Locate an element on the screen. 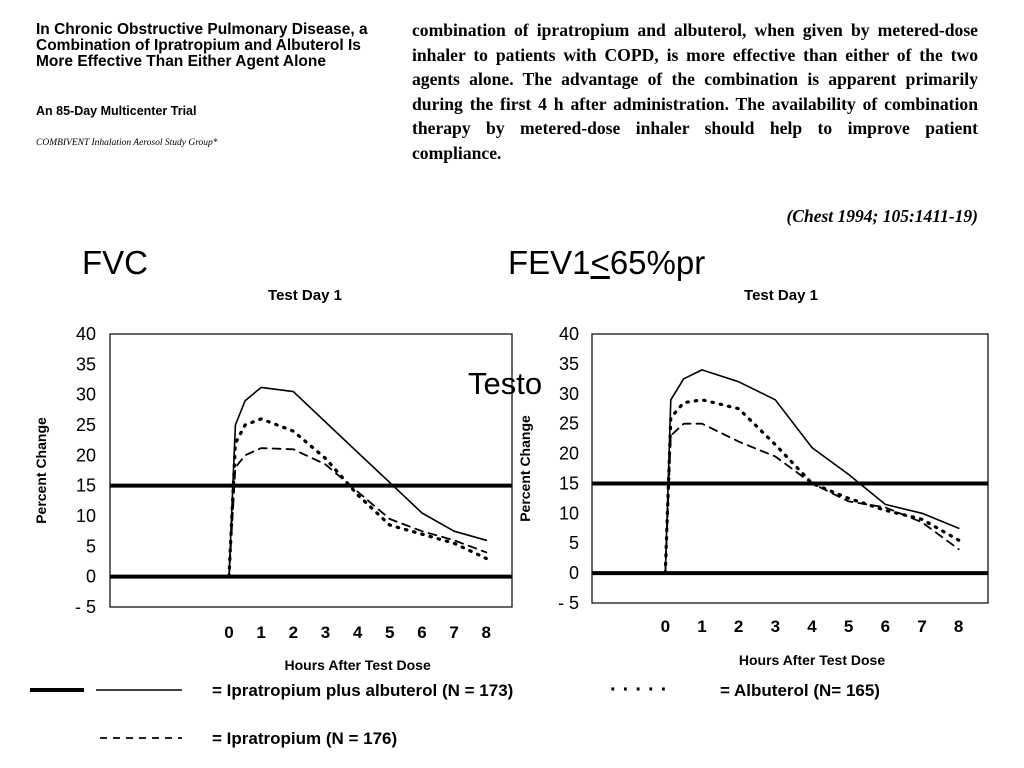 The height and width of the screenshot is (768, 1024). chart1-y-tick-label: 25 is located at coordinates (86, 425).